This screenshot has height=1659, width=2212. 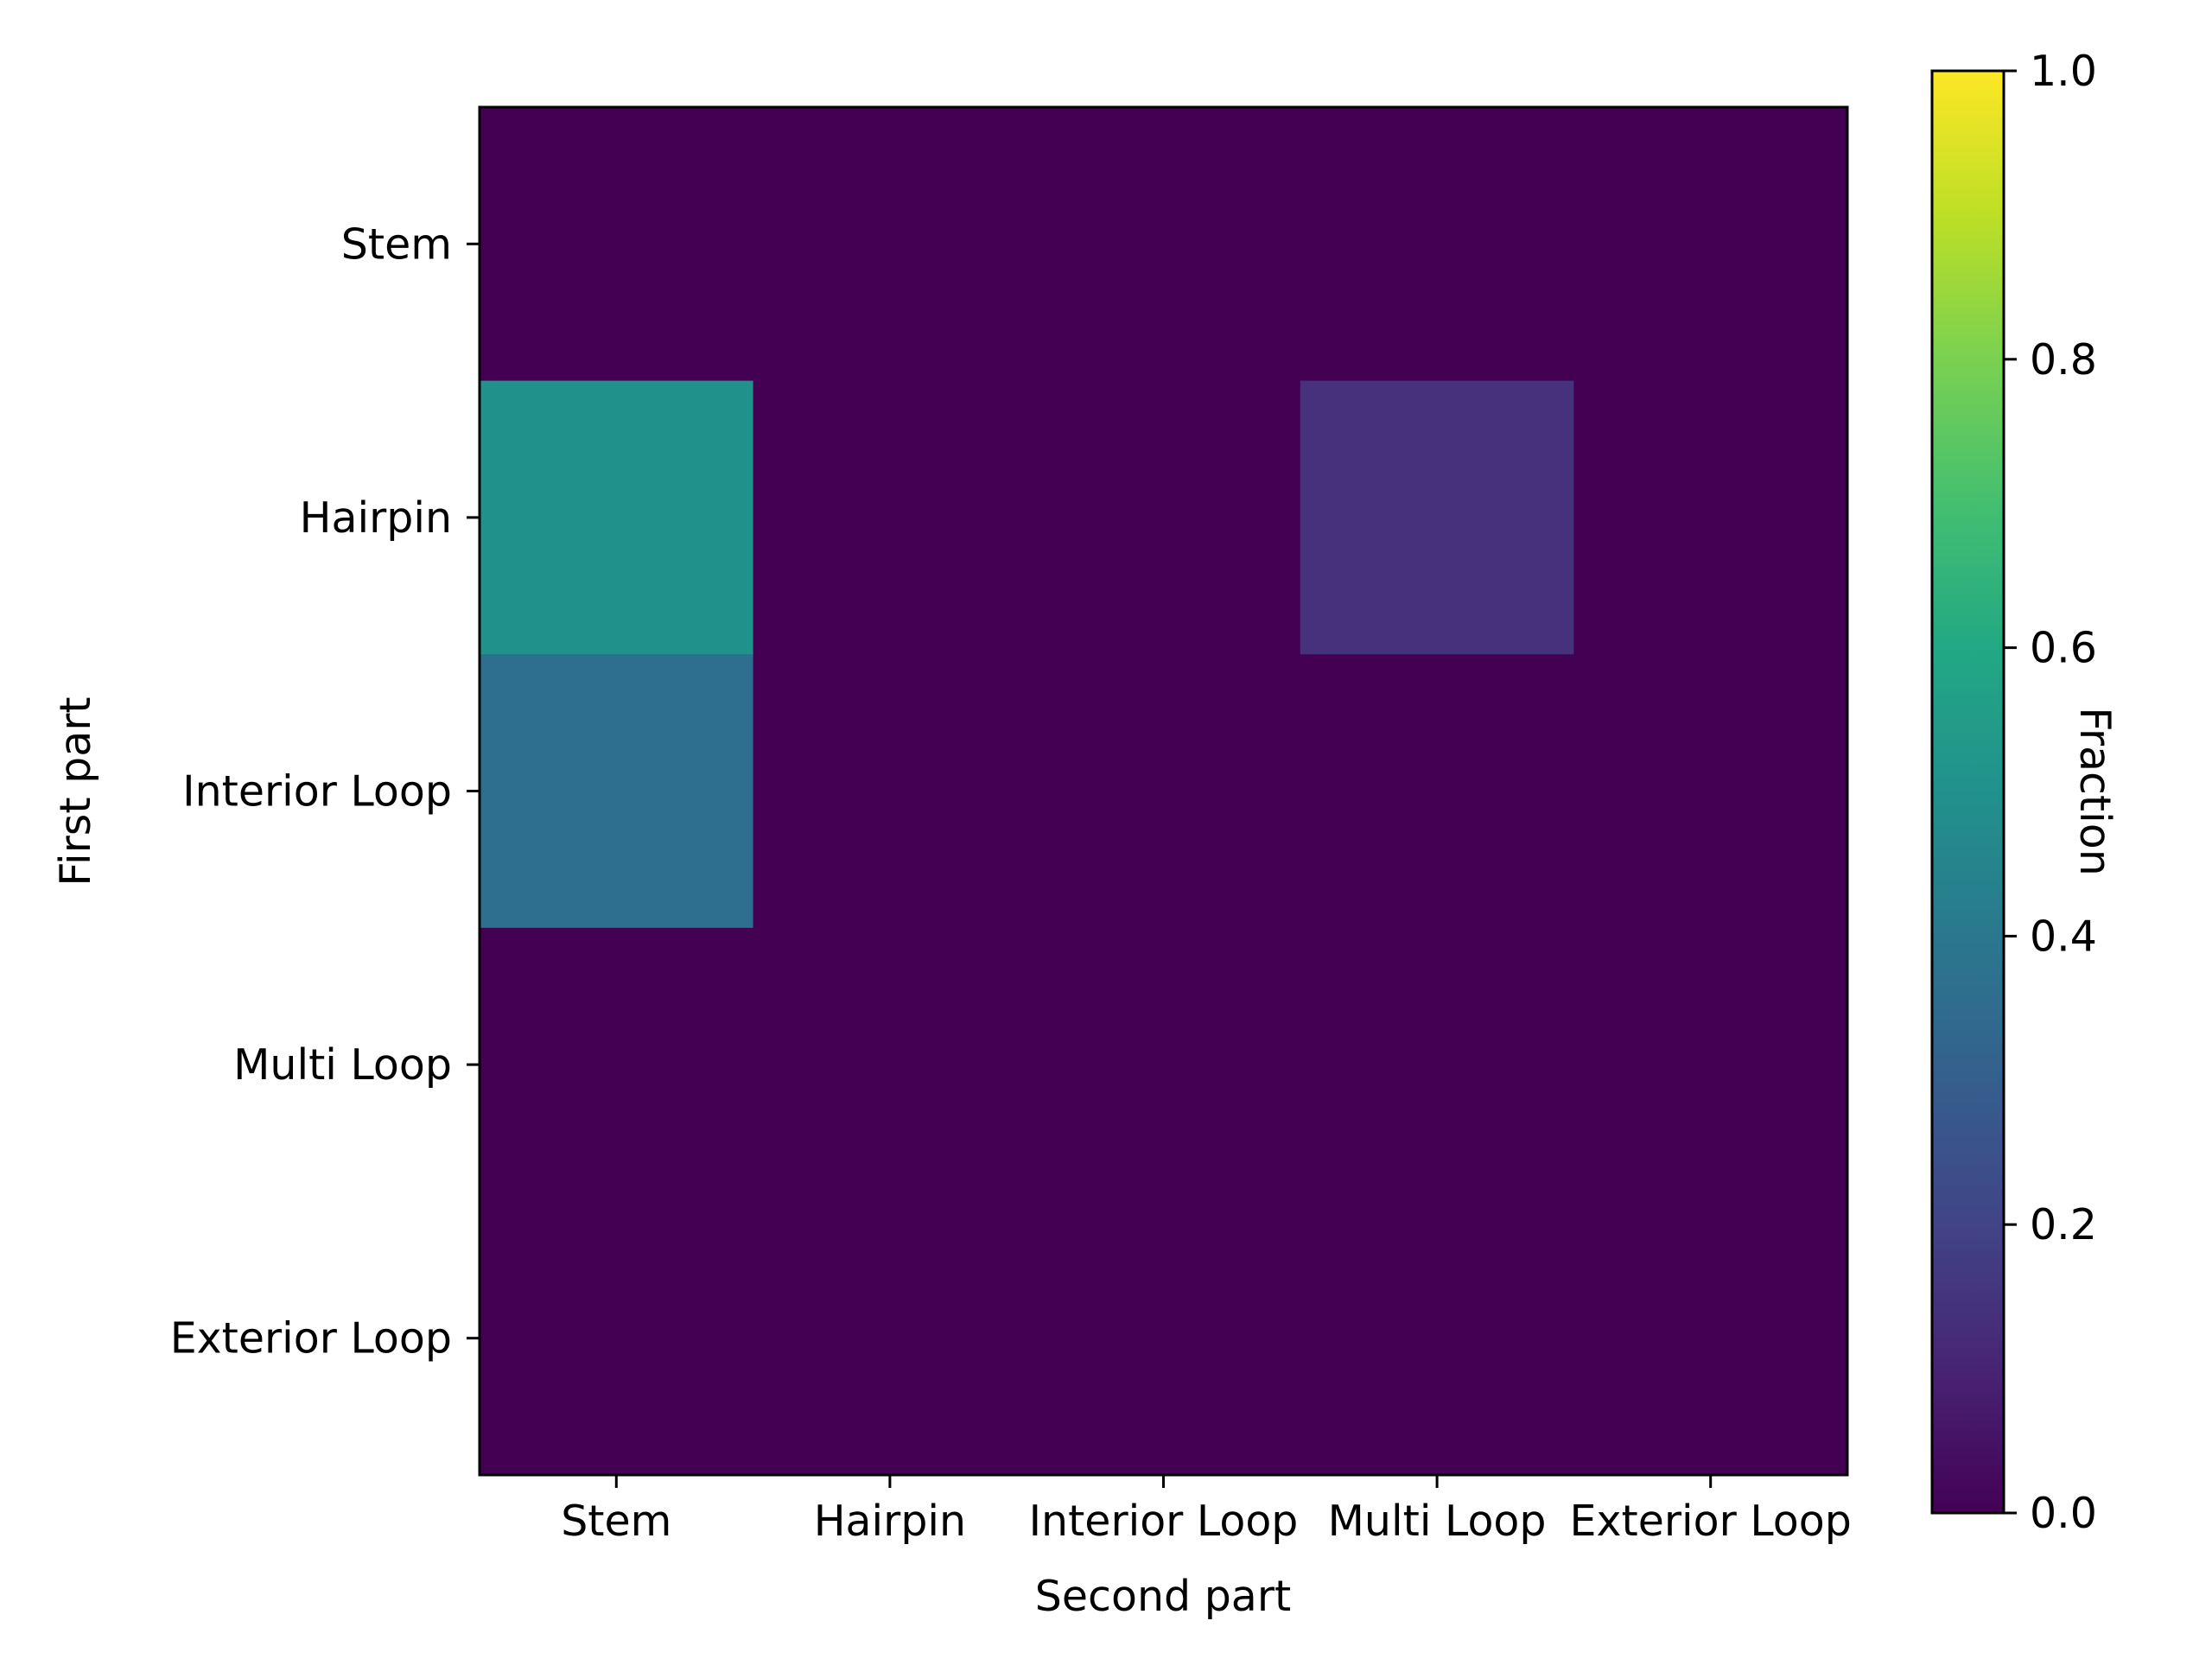 I want to click on colorbar-tick-label: 0.4, so click(x=2063, y=936).